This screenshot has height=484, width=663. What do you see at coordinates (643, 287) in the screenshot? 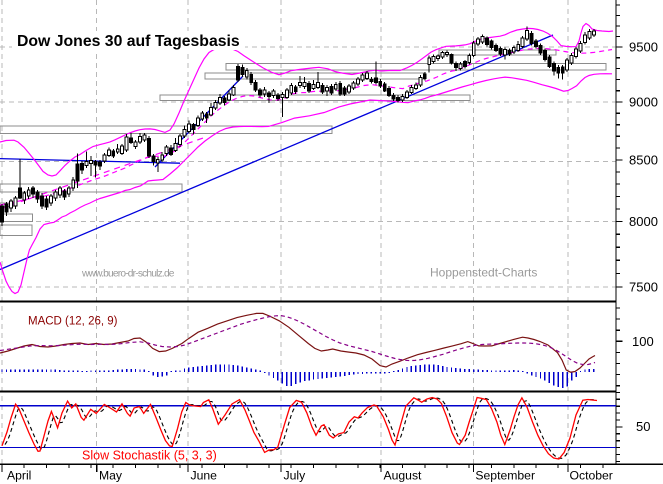
I see `svg-text: 7500` at bounding box center [643, 287].